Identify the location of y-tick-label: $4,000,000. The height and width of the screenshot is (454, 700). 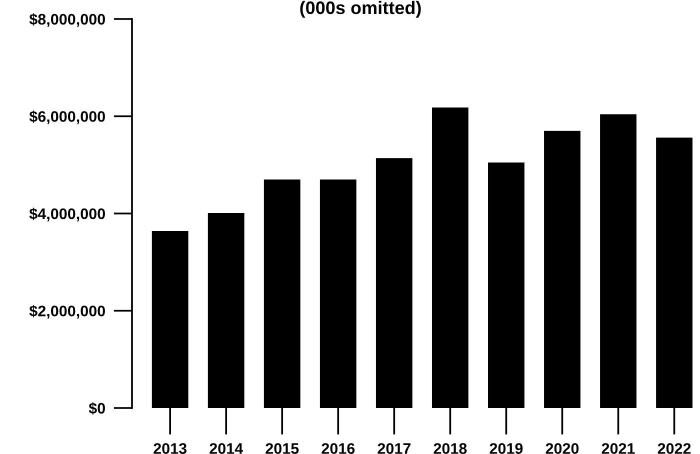
(67, 215).